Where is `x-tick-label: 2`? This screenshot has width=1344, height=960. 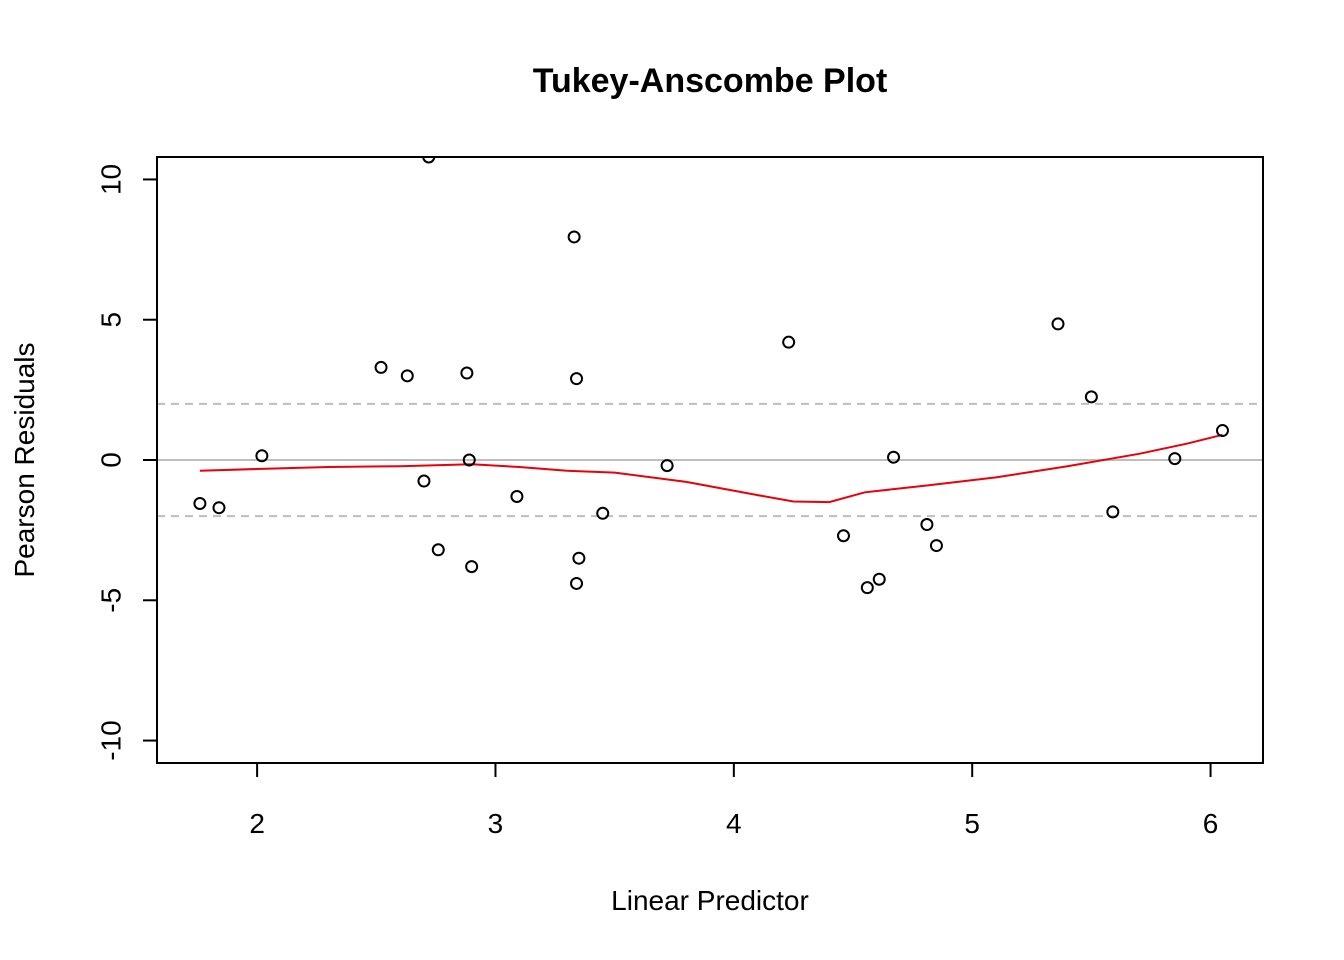
x-tick-label: 2 is located at coordinates (257, 823).